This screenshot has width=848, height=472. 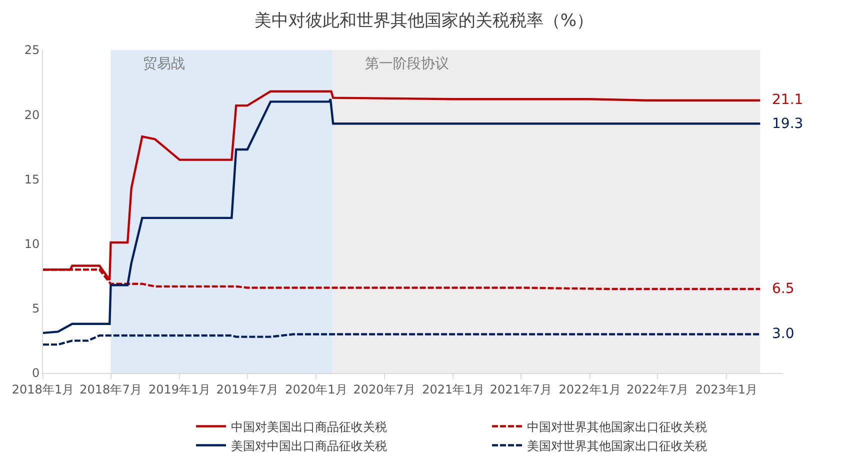 What do you see at coordinates (32, 244) in the screenshot?
I see `y-tick-label: 10` at bounding box center [32, 244].